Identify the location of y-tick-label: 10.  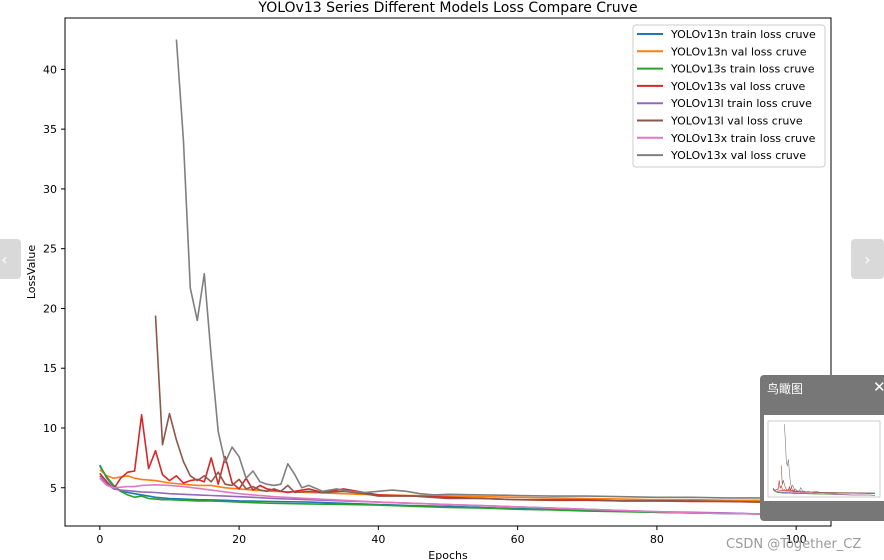
(50, 428).